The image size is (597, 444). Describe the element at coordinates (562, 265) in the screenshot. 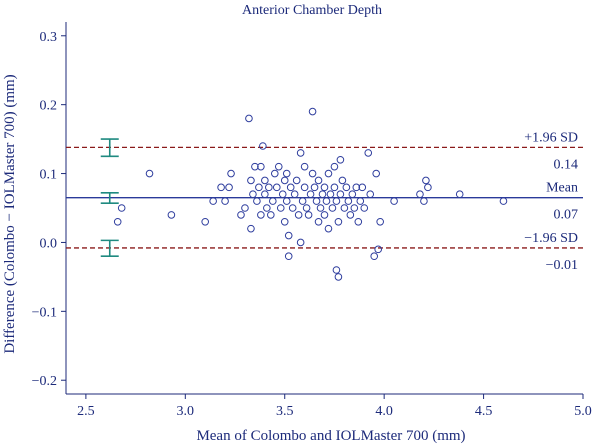

I see `lower-limit-value: −0.01` at that location.